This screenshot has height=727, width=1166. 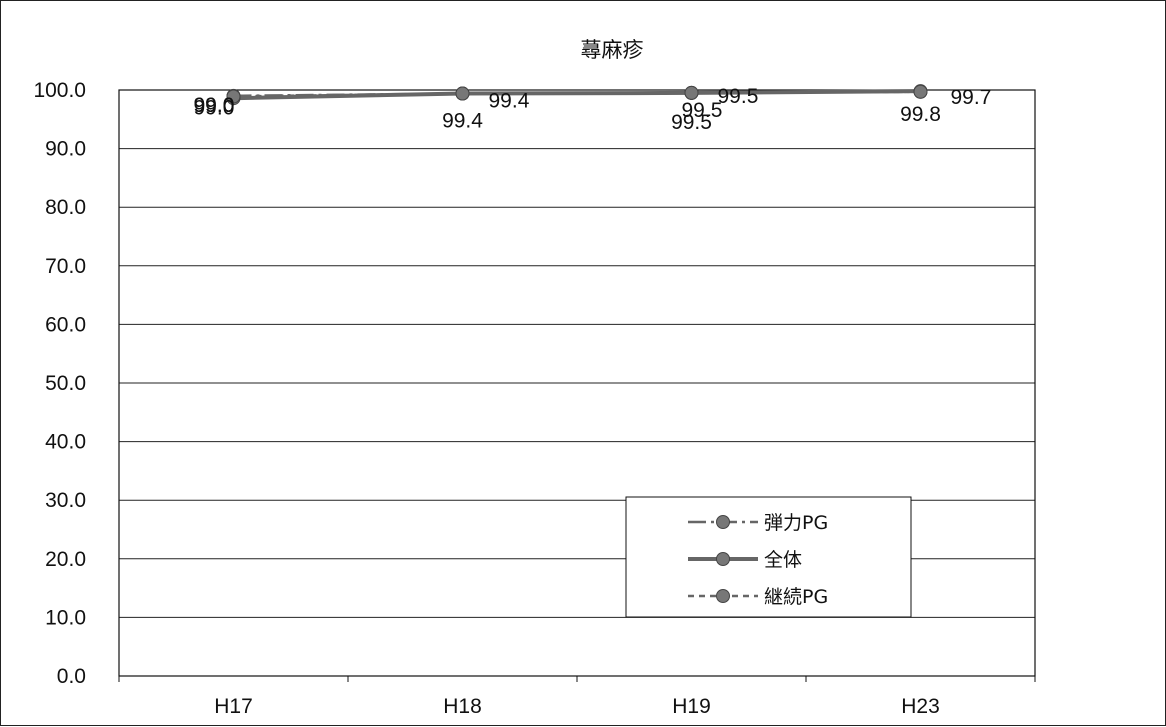 What do you see at coordinates (920, 706) in the screenshot?
I see `x-tick-label: H23` at bounding box center [920, 706].